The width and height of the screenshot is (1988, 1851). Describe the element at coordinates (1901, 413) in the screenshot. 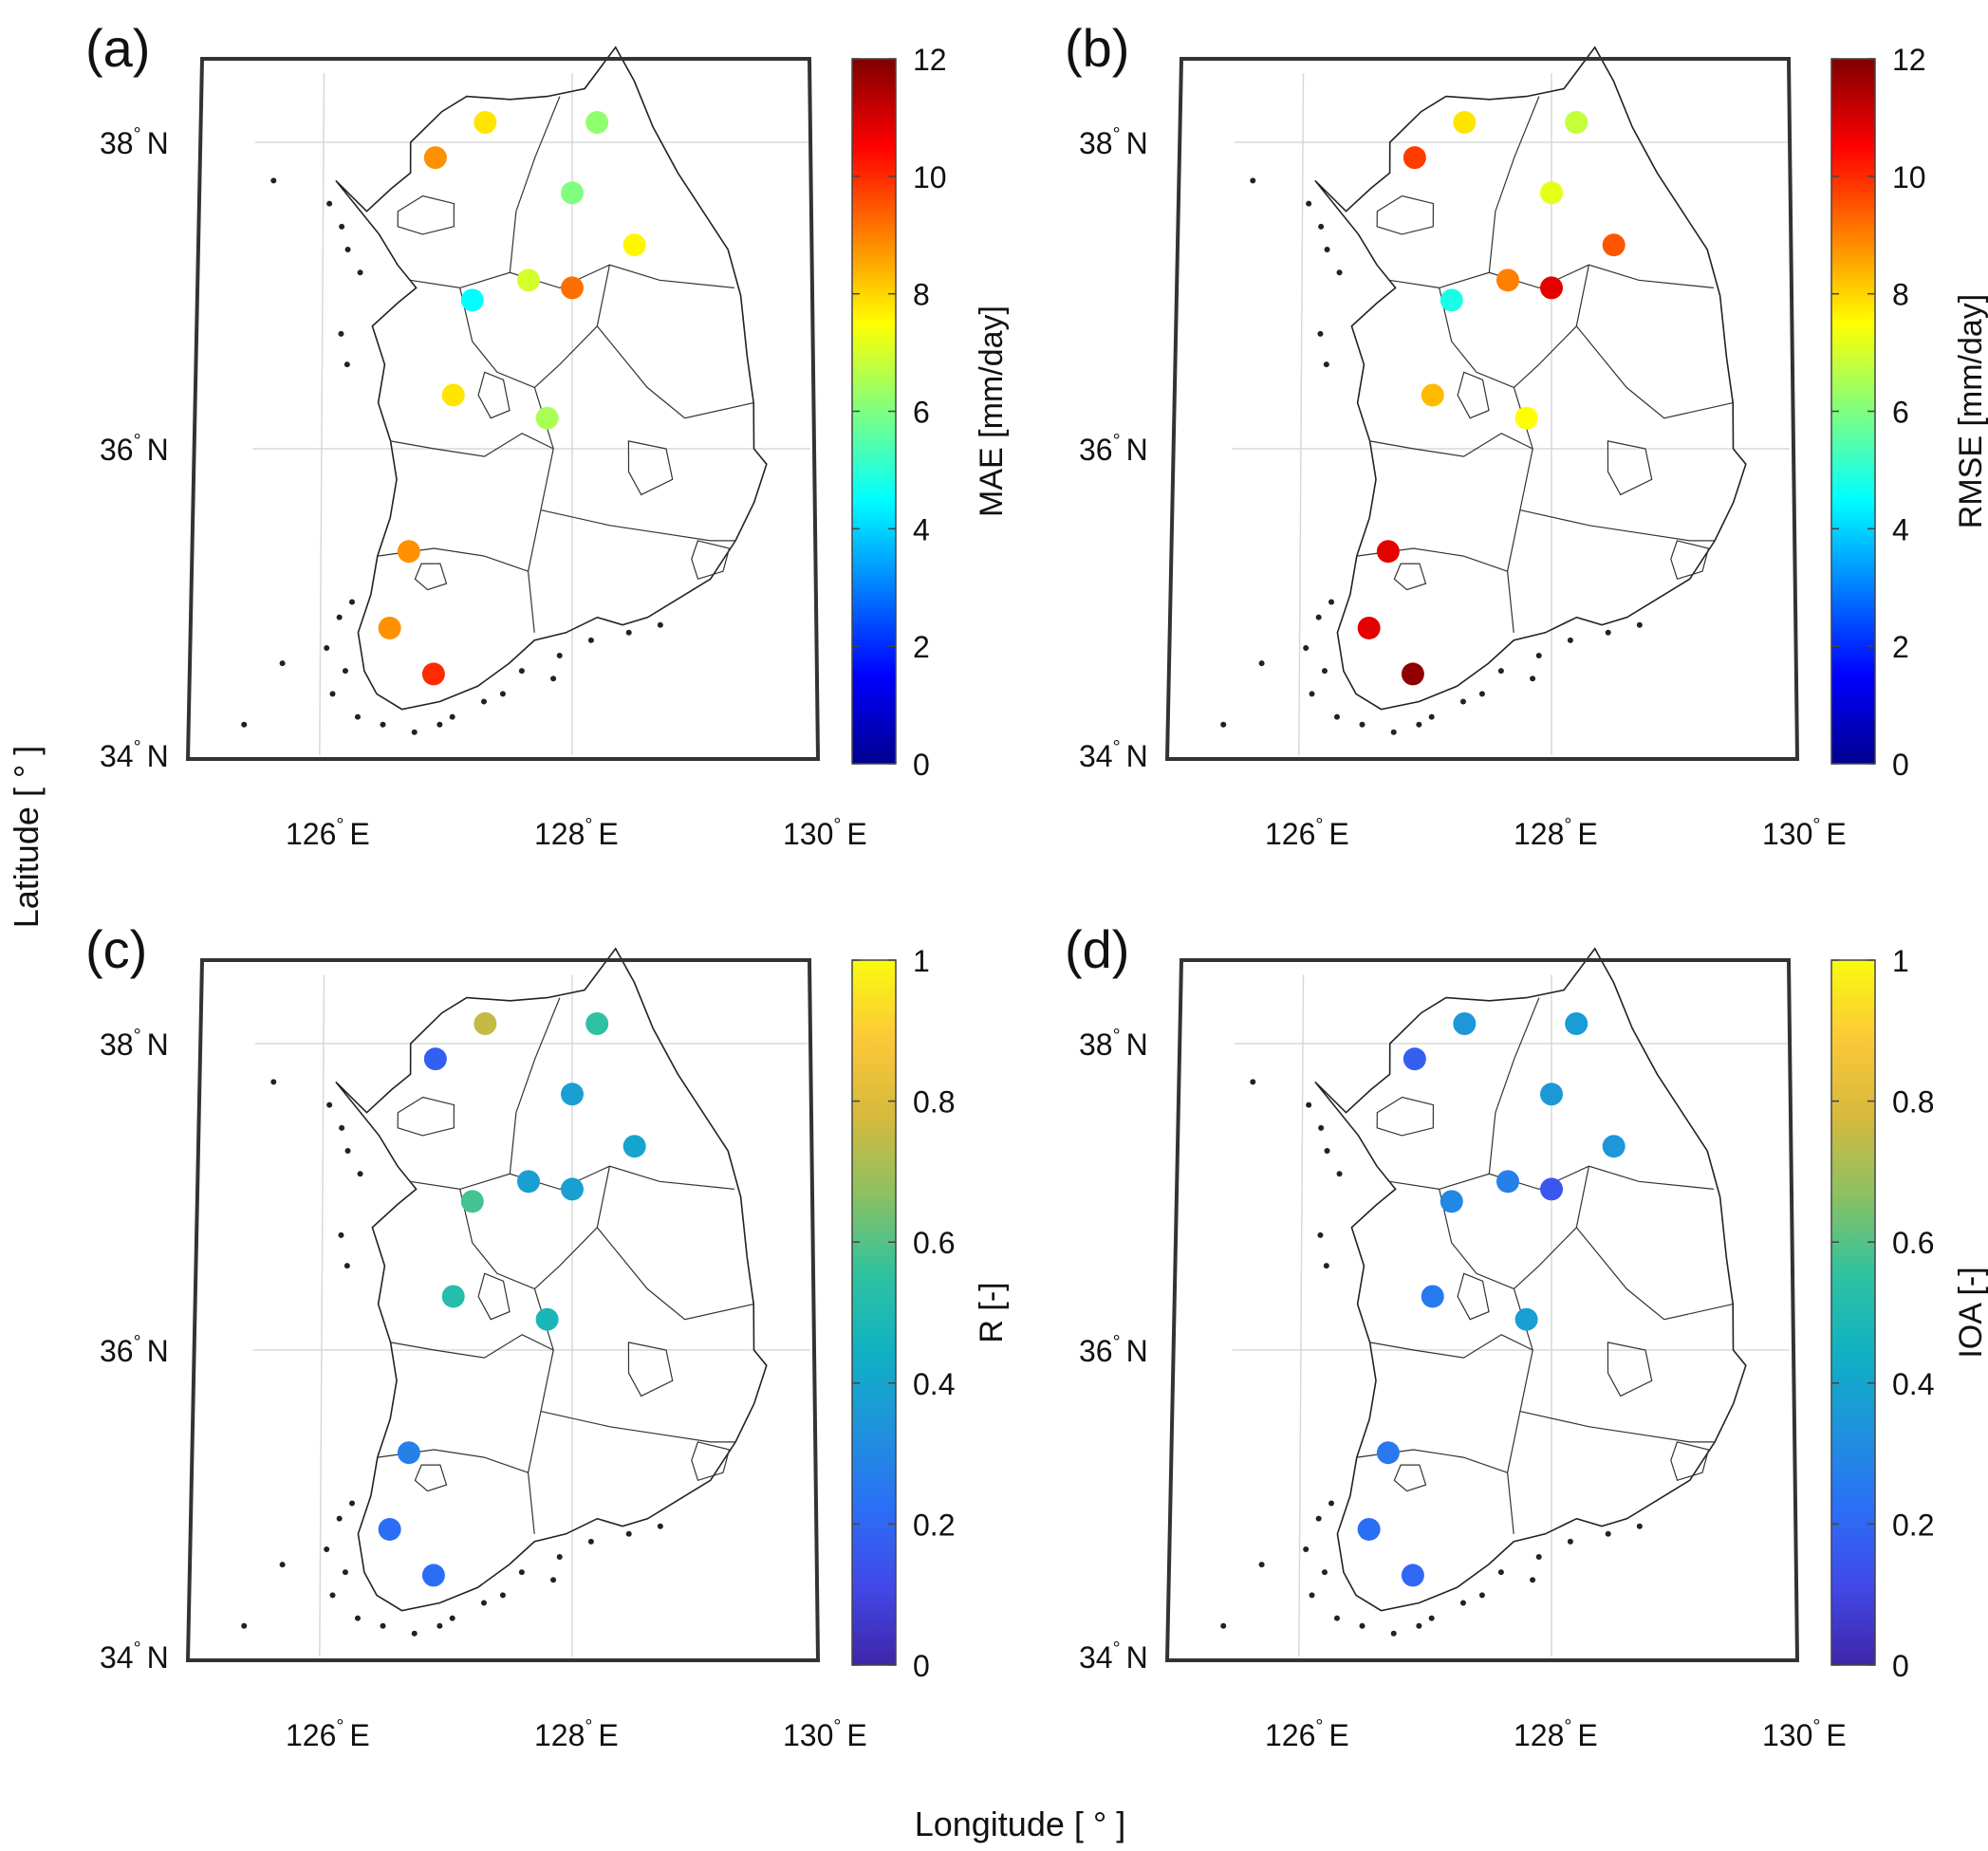

I see `colorbar-tick-label: 6` at that location.